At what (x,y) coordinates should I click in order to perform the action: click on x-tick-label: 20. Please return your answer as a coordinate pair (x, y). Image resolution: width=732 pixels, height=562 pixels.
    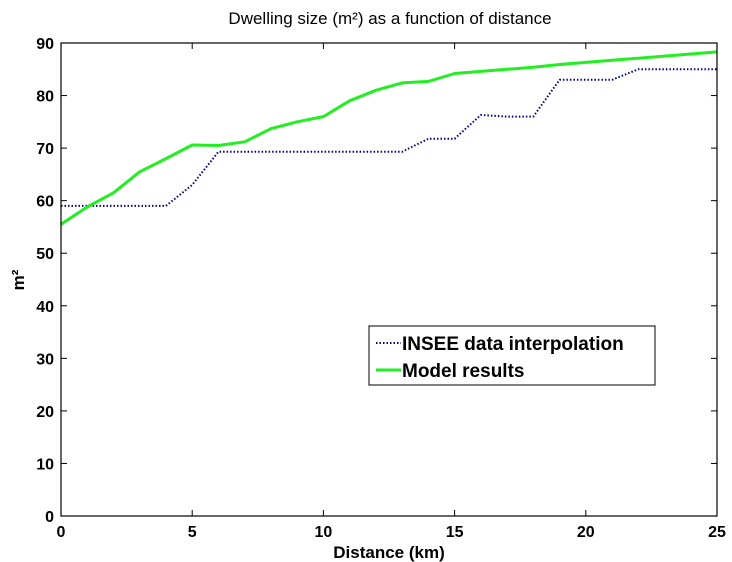
    Looking at the image, I should click on (586, 532).